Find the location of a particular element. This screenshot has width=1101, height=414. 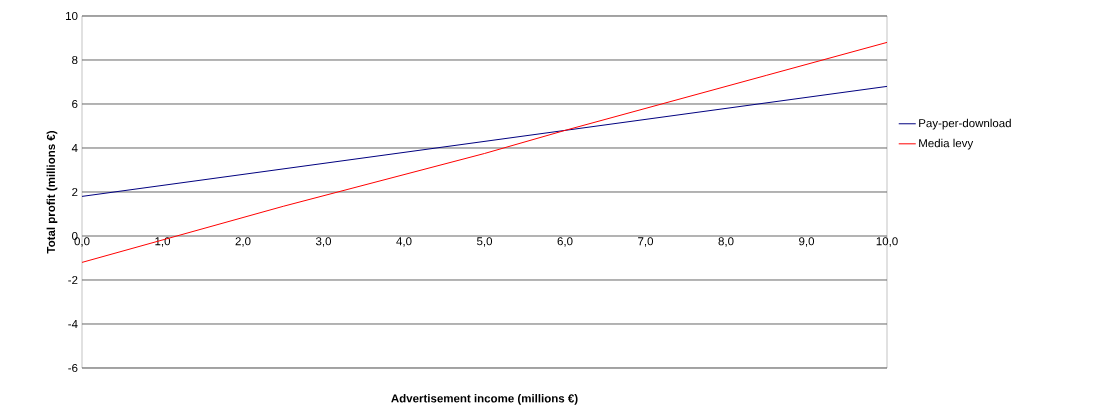

x-tick-label: 7,0 is located at coordinates (646, 242).